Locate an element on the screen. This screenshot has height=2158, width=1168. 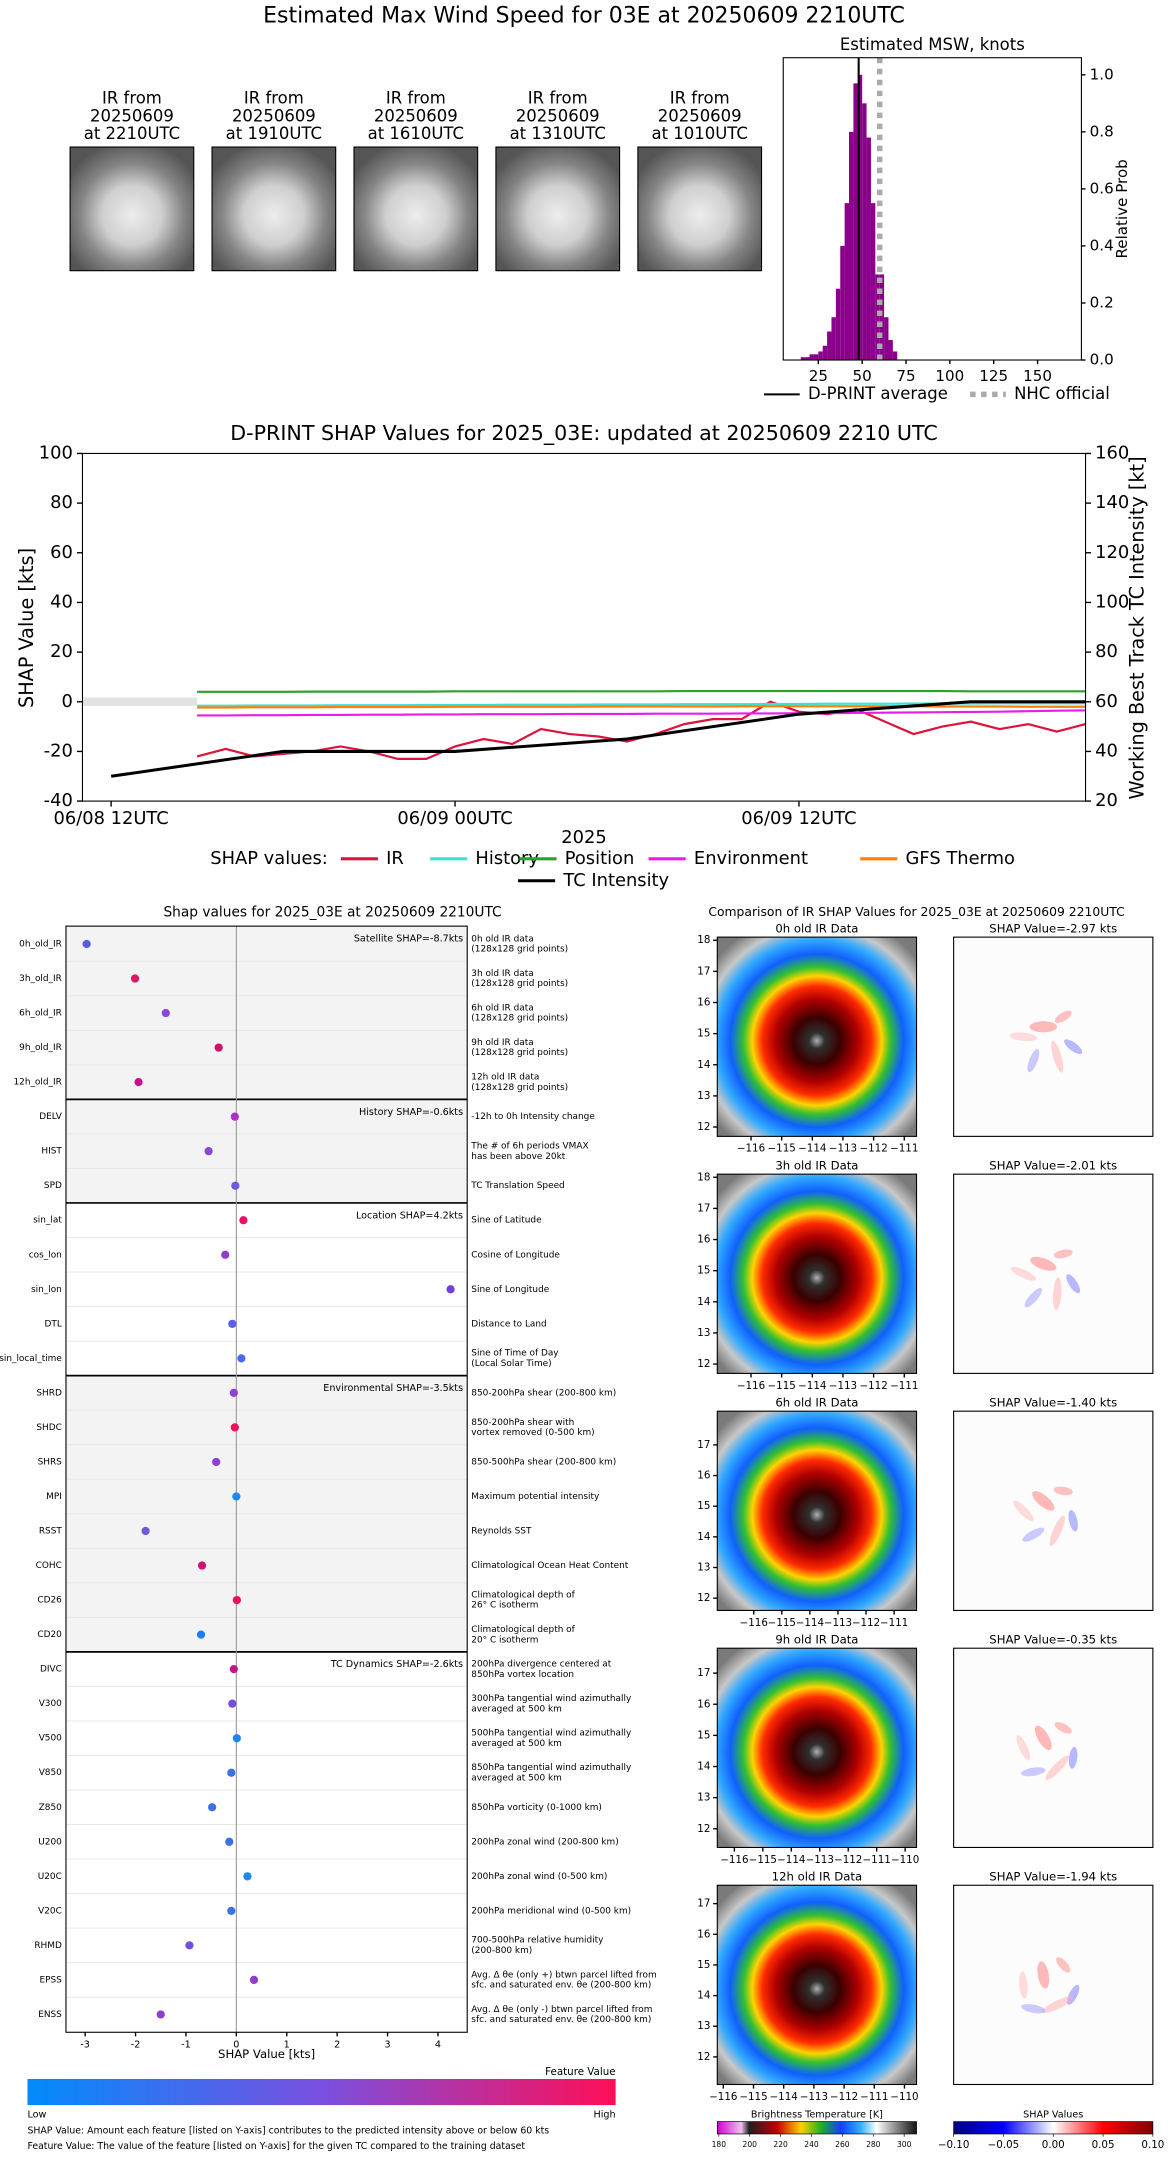
feature-description: 850-500hPa shear (200-800 km) is located at coordinates (543, 1462).